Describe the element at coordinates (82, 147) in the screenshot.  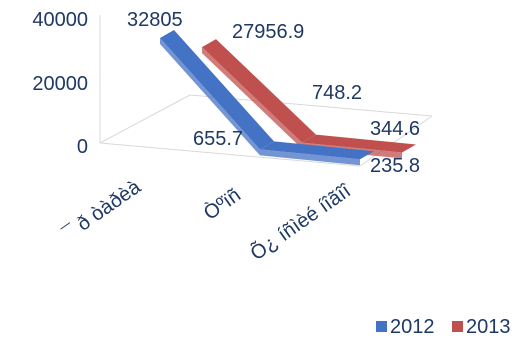
I see `y-tick-label: 0` at that location.